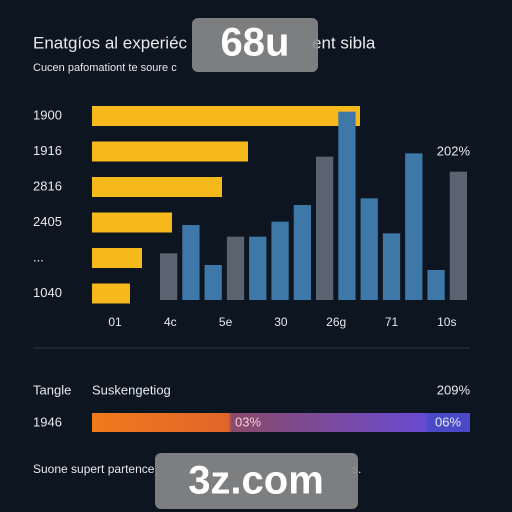 The width and height of the screenshot is (512, 512). I want to click on title: Enatgíos al experiéc, so click(110, 42).